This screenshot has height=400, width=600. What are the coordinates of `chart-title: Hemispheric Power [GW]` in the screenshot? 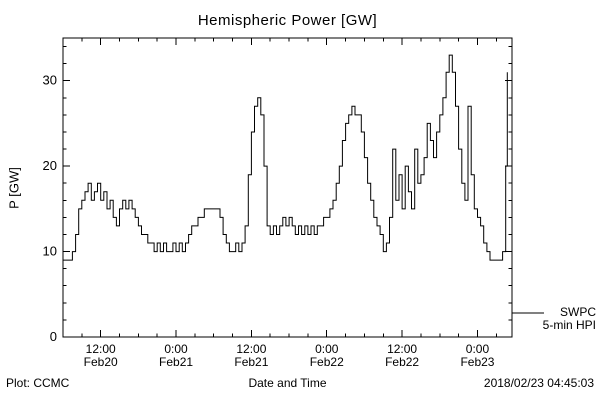 It's located at (287, 20).